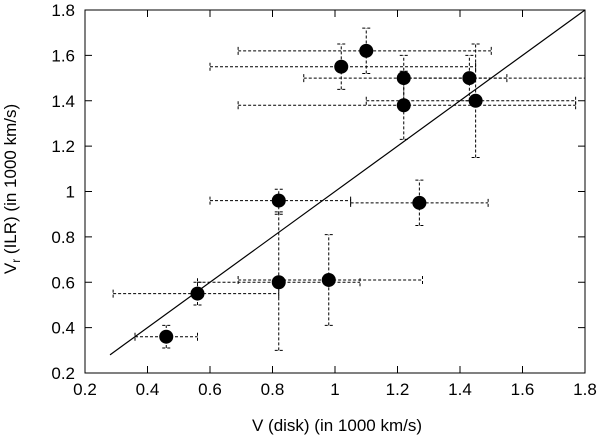 The height and width of the screenshot is (439, 602). Describe the element at coordinates (63, 146) in the screenshot. I see `y-tick-label: 1.2` at that location.